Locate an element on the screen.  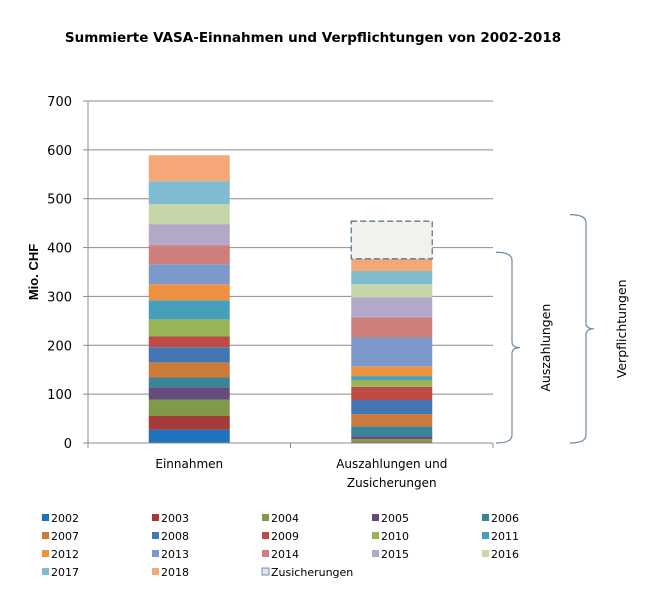
x-axis-label: Zusicherungen is located at coordinates (392, 483).